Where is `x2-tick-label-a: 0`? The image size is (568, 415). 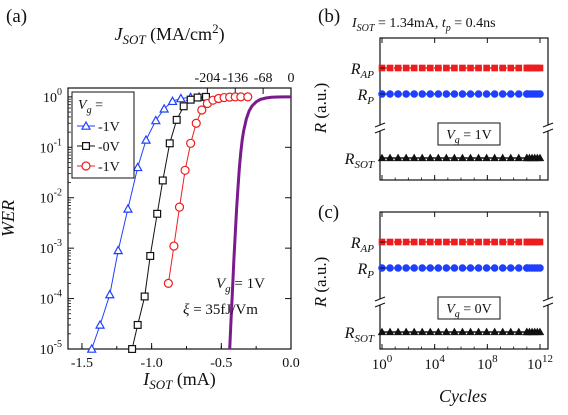
x2-tick-label-a: 0 is located at coordinates (291, 78).